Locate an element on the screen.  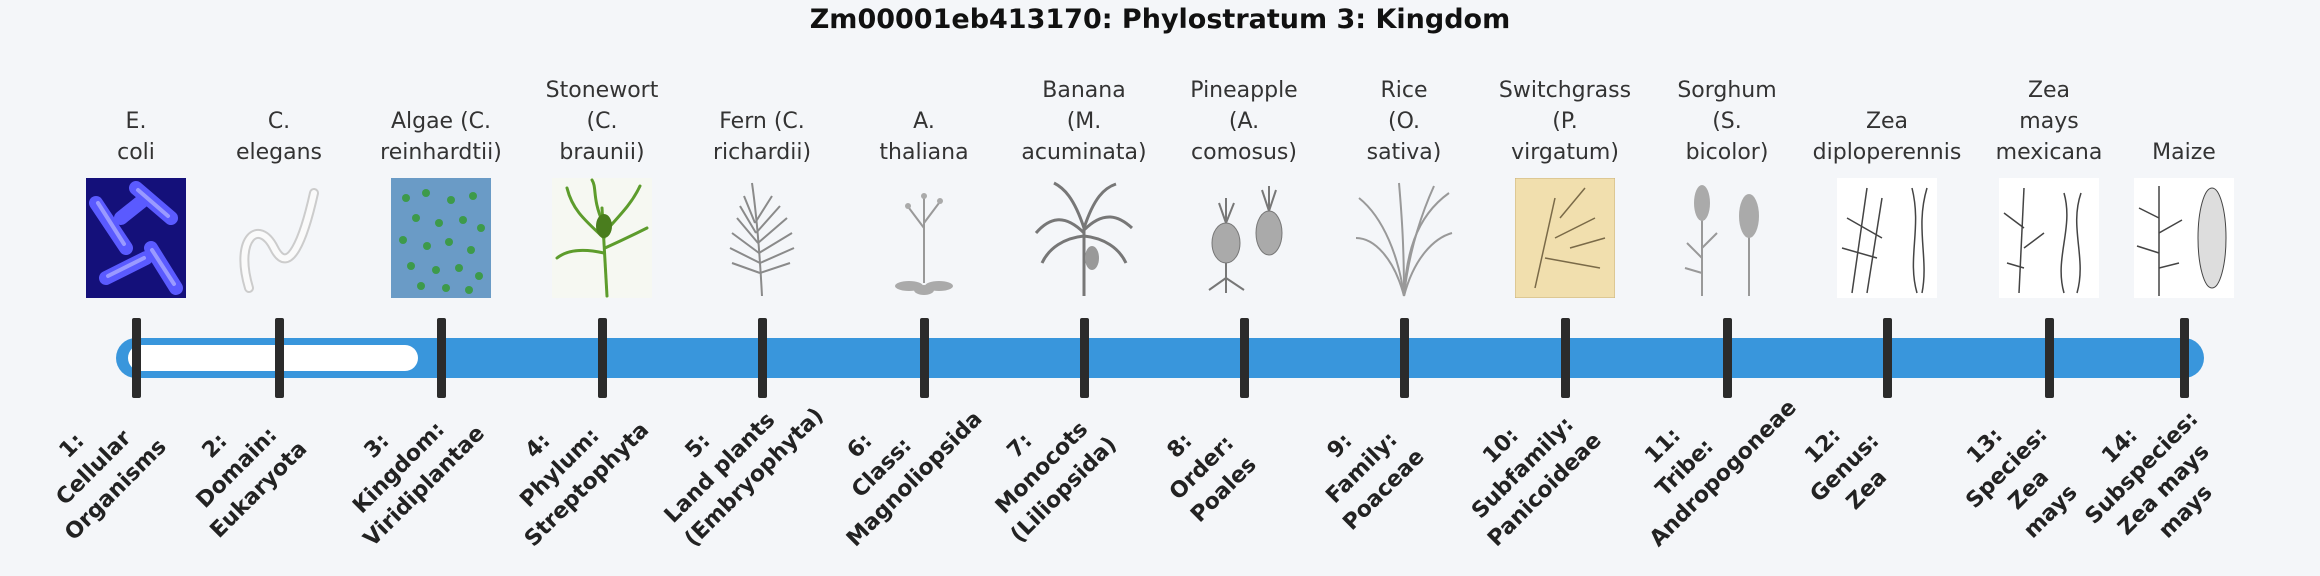
c-elegans-image is located at coordinates (279, 238).